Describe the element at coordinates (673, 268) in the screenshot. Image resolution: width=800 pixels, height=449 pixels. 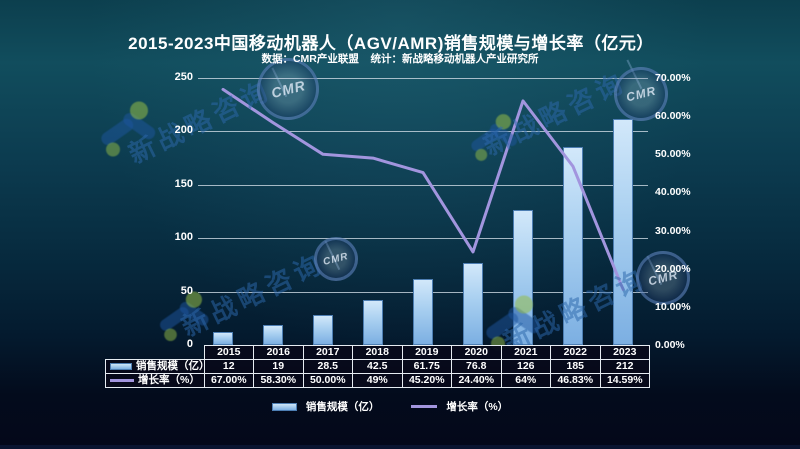
I see `right-axis-tick: 20.00%` at that location.